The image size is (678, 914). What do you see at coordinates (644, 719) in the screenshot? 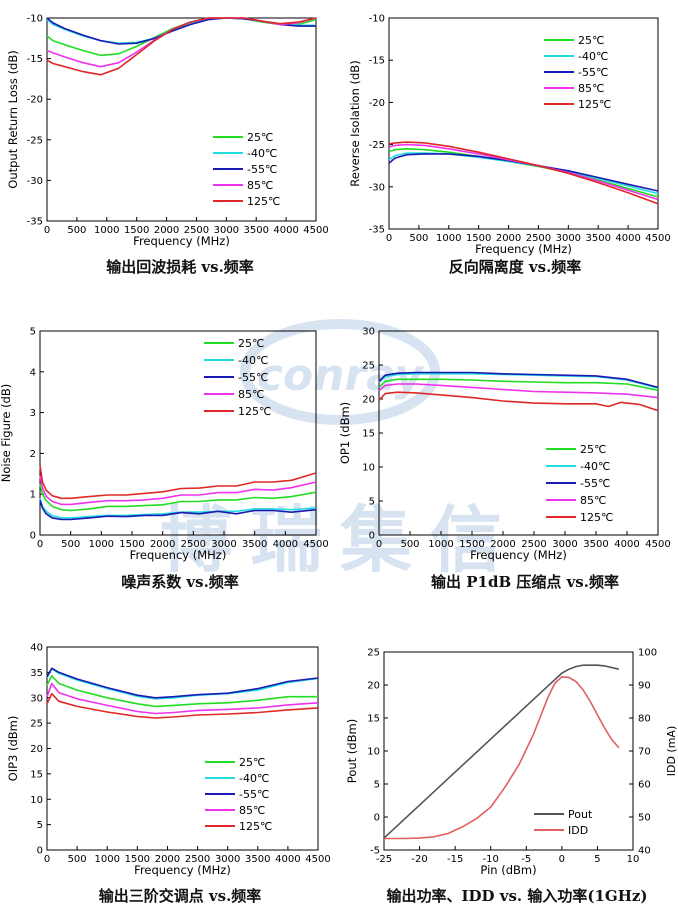
I see `y2-tick-label: 80` at bounding box center [644, 719].